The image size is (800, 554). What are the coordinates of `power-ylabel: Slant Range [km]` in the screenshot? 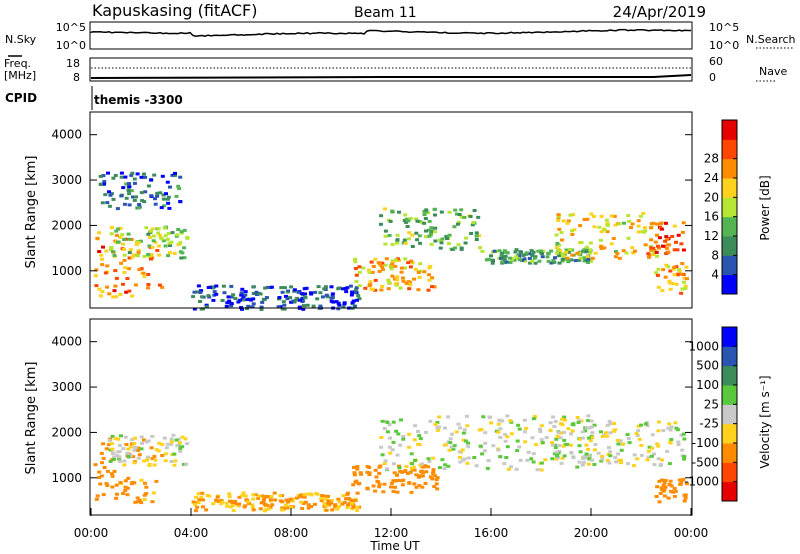 It's located at (31, 212).